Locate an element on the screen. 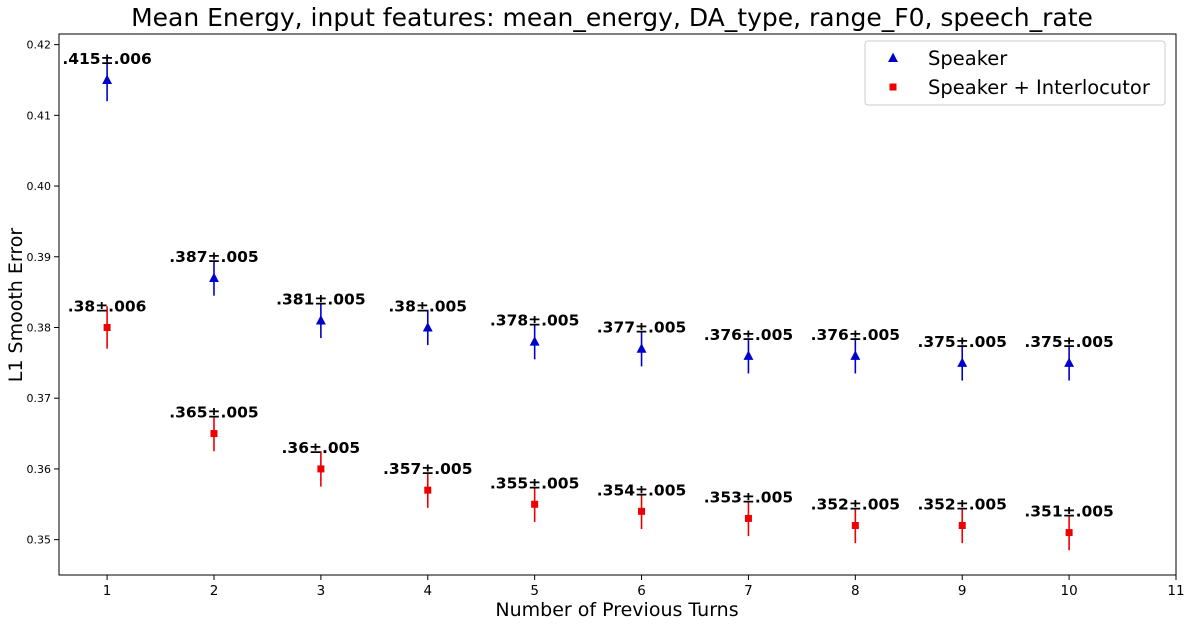 The width and height of the screenshot is (1191, 626). data-label: .38±.005 is located at coordinates (427, 306).